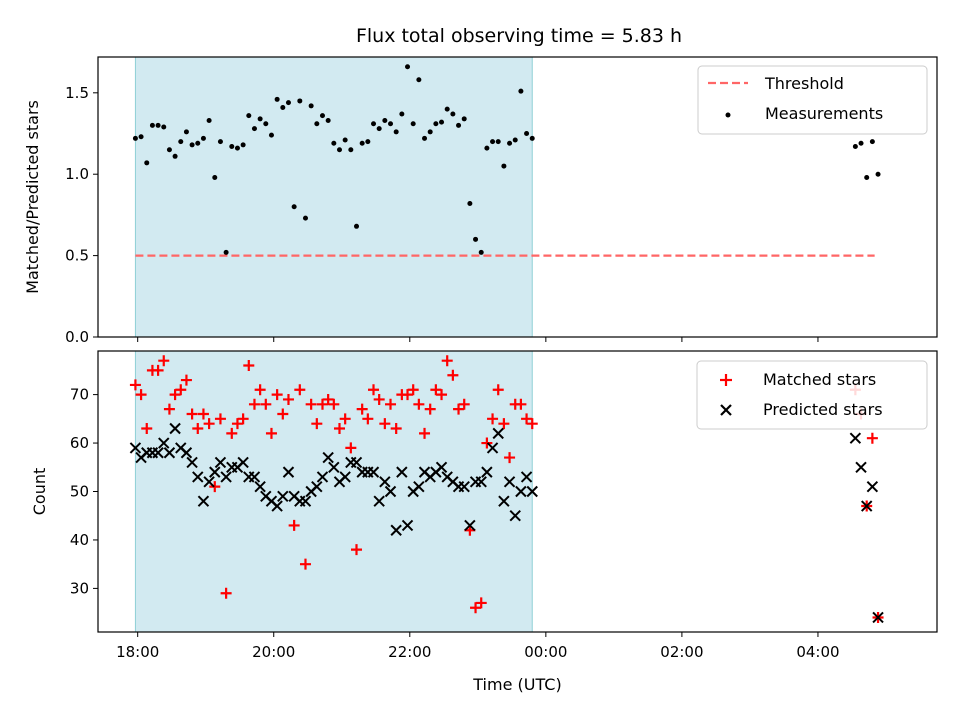  What do you see at coordinates (77, 93) in the screenshot?
I see `y-tick-label: 1.5` at bounding box center [77, 93].